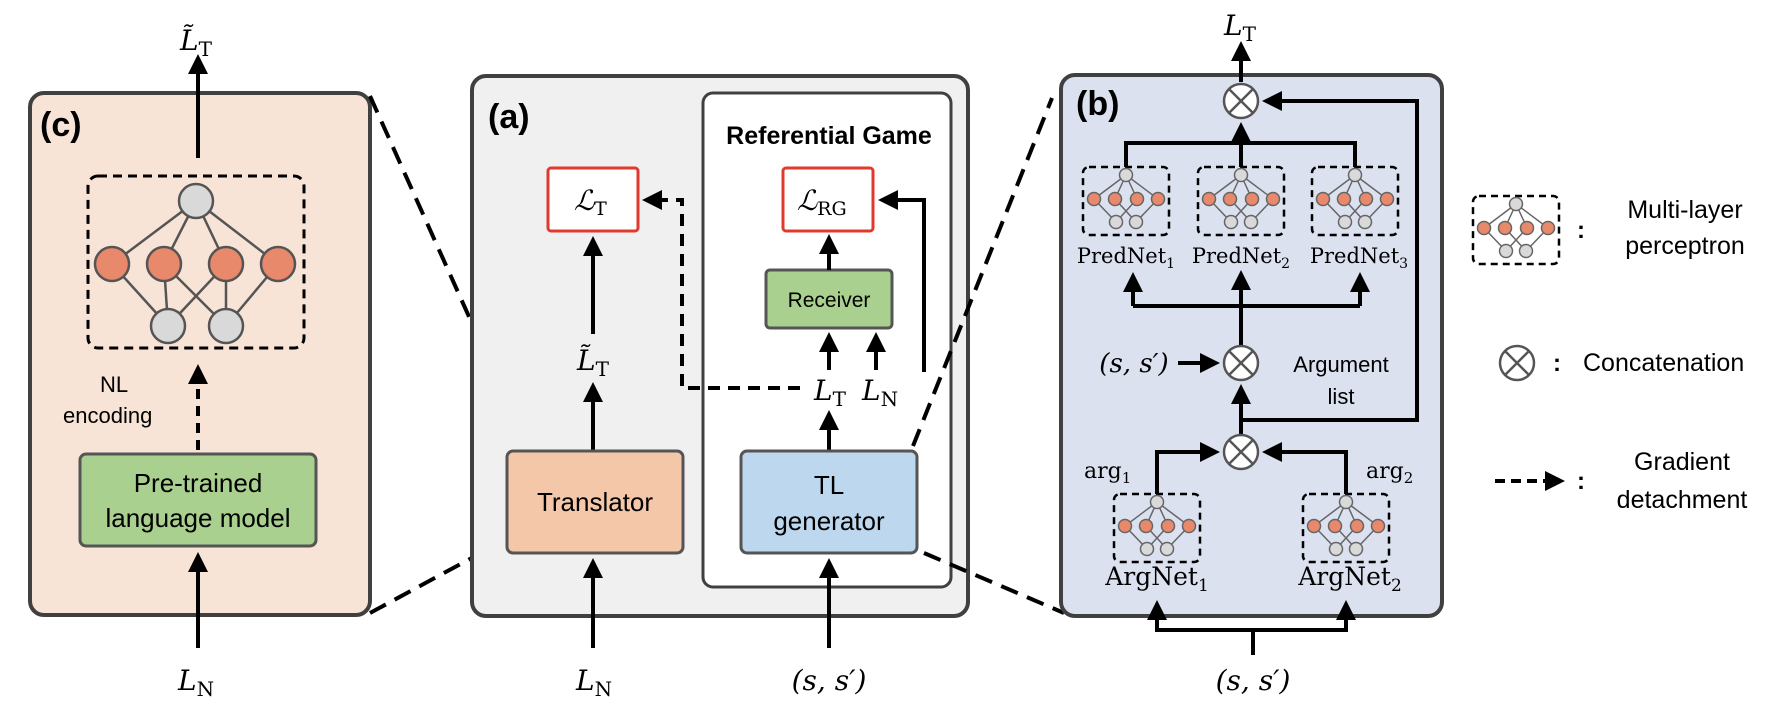 The image size is (1784, 718). What do you see at coordinates (198, 500) in the screenshot?
I see `plm-box` at bounding box center [198, 500].